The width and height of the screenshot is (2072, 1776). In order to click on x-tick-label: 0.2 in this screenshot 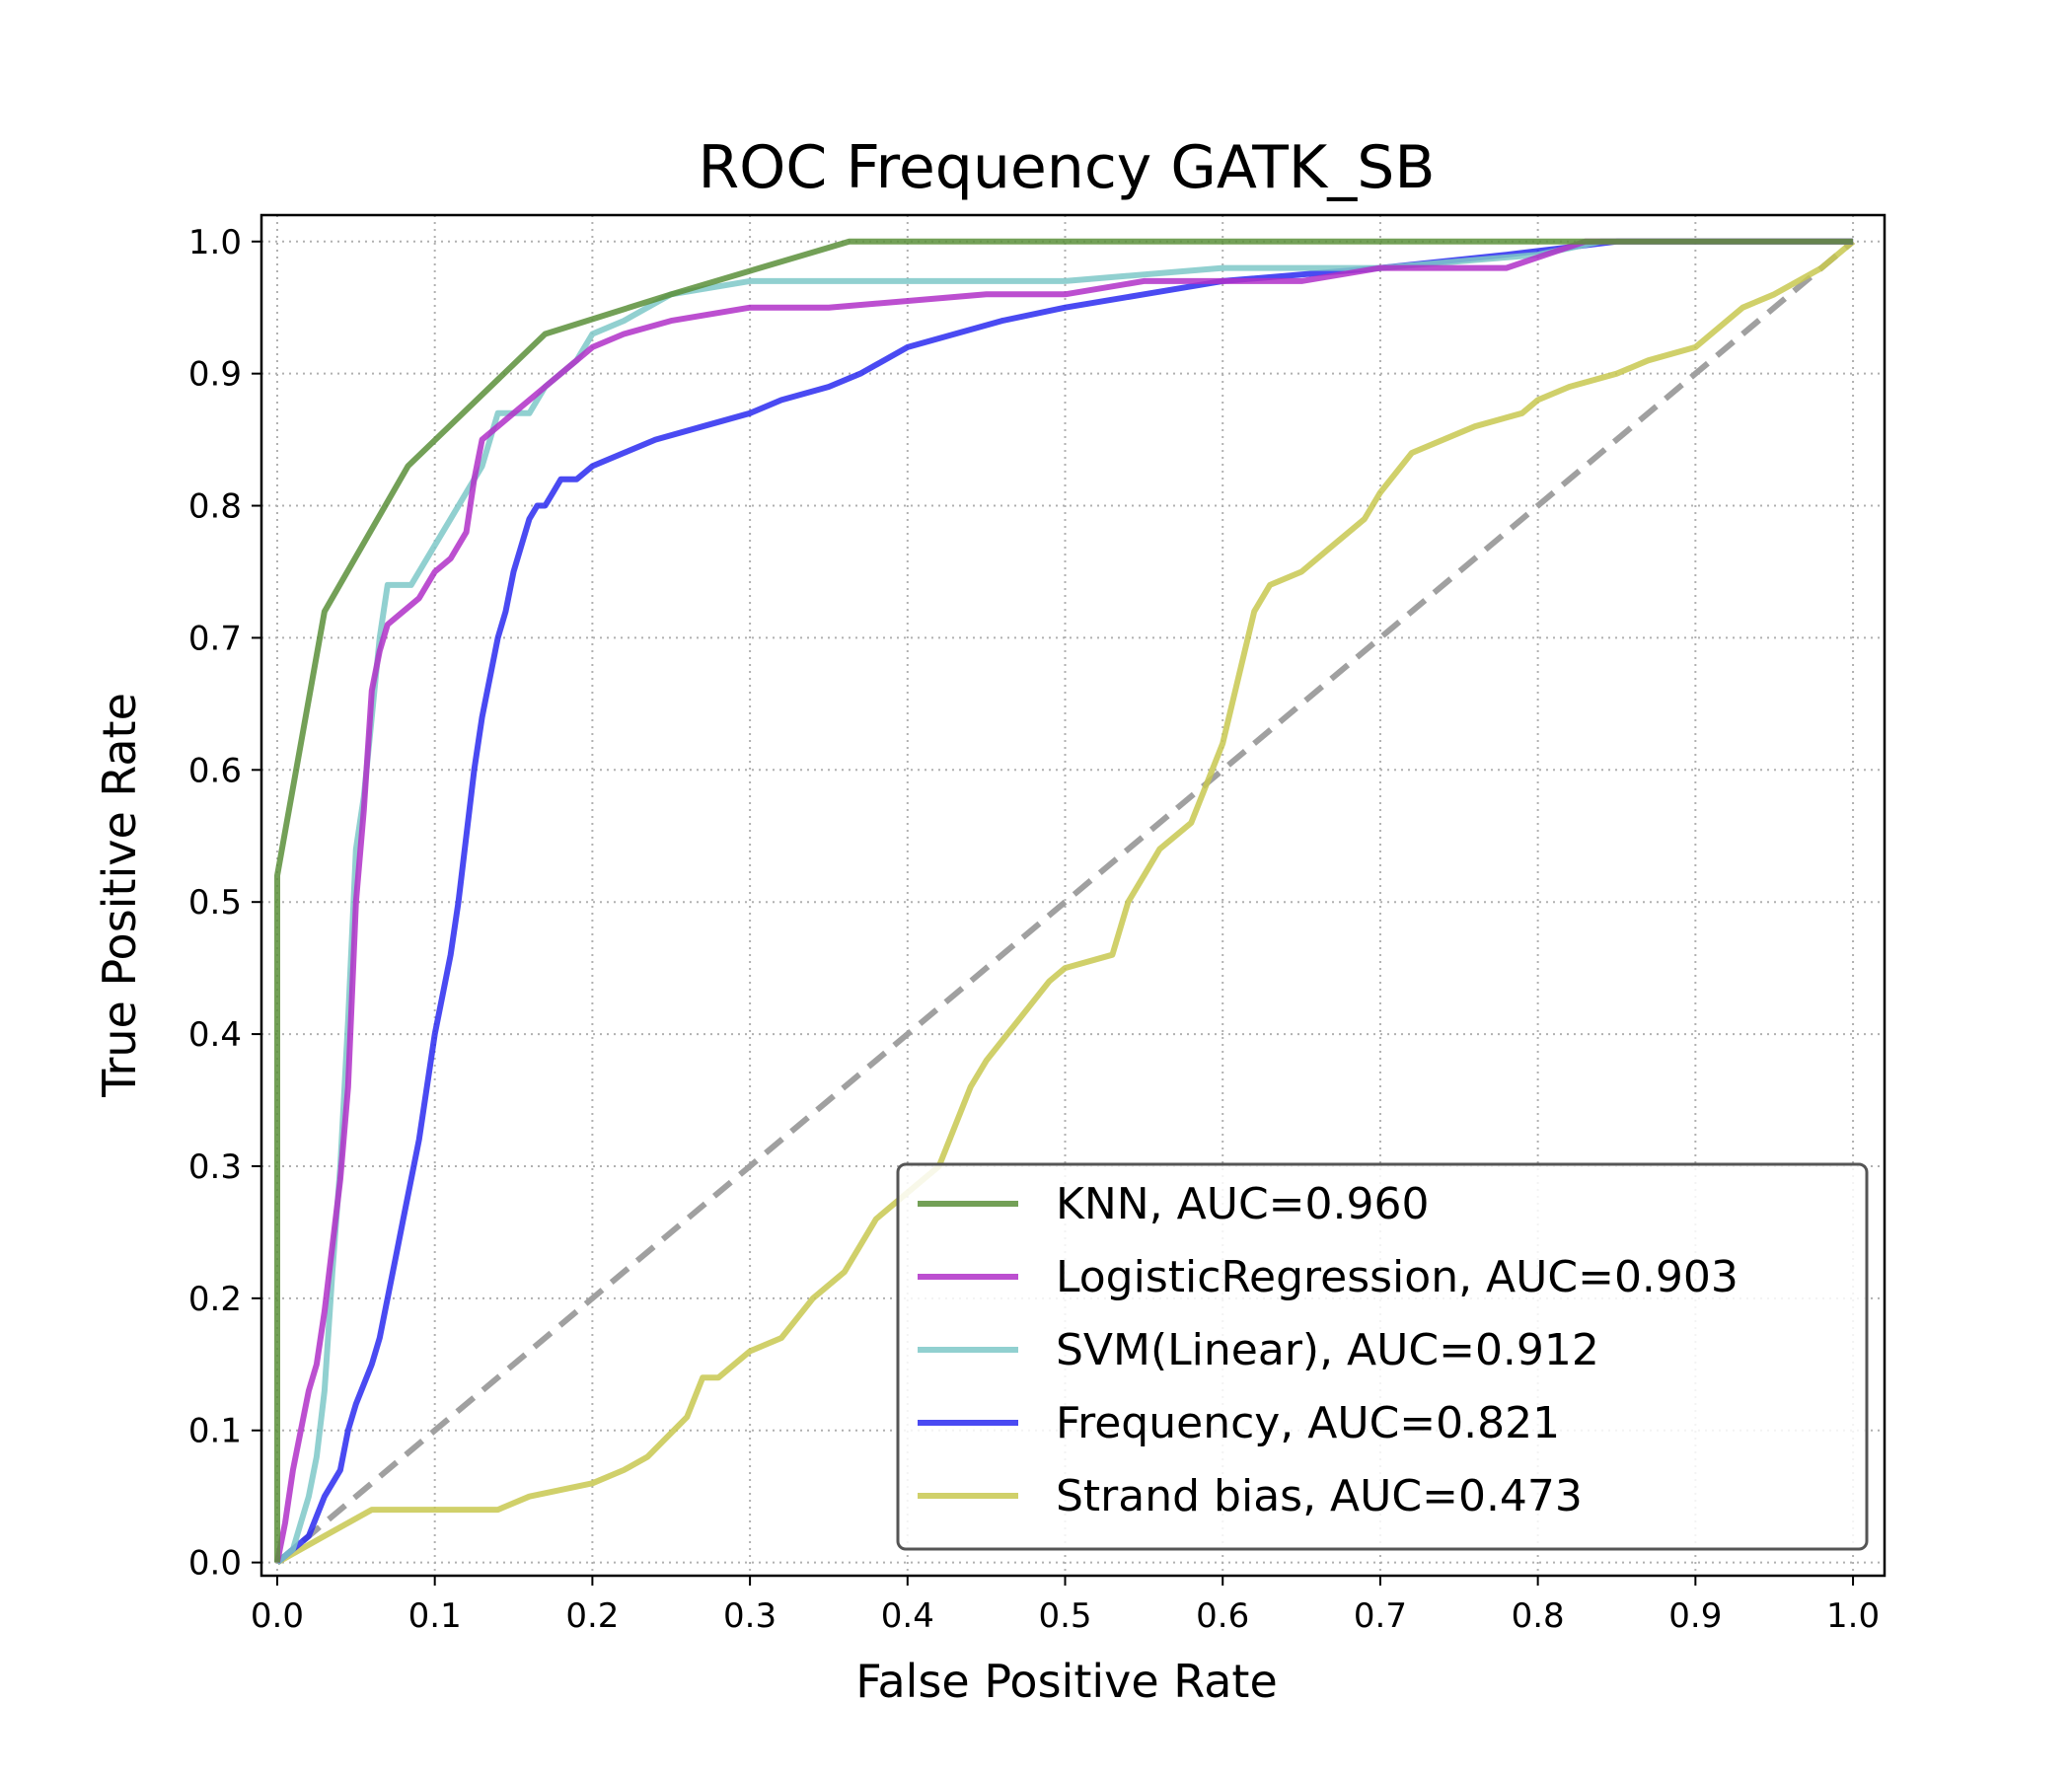, I will do `click(592, 1616)`.